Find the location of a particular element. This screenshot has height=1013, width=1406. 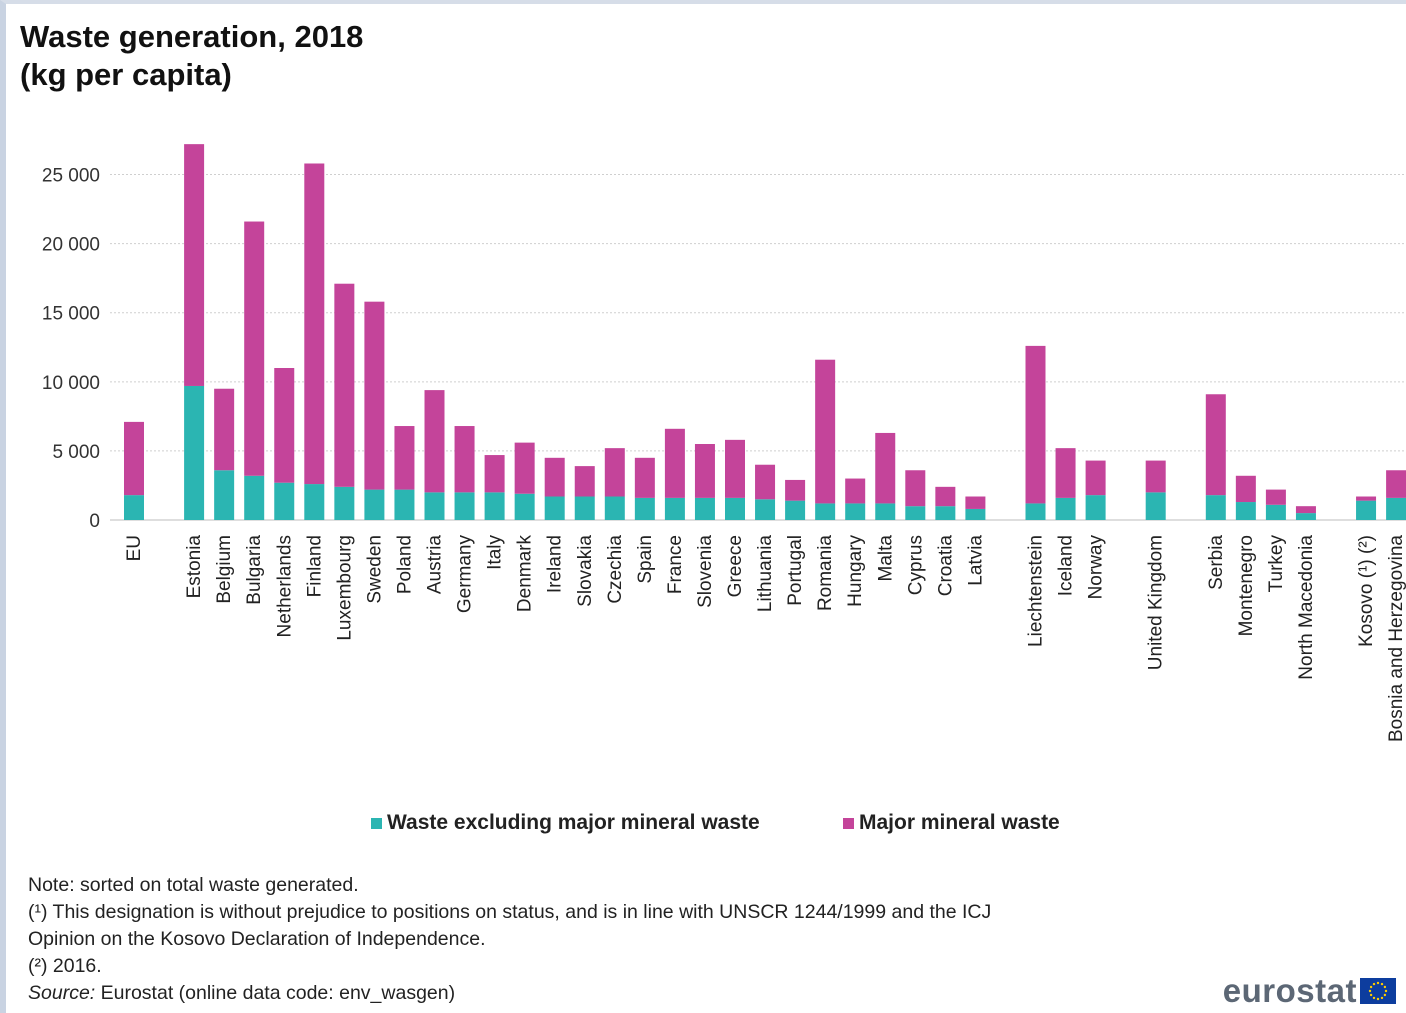

bar-waste-excluding-cyprus is located at coordinates (915, 513).